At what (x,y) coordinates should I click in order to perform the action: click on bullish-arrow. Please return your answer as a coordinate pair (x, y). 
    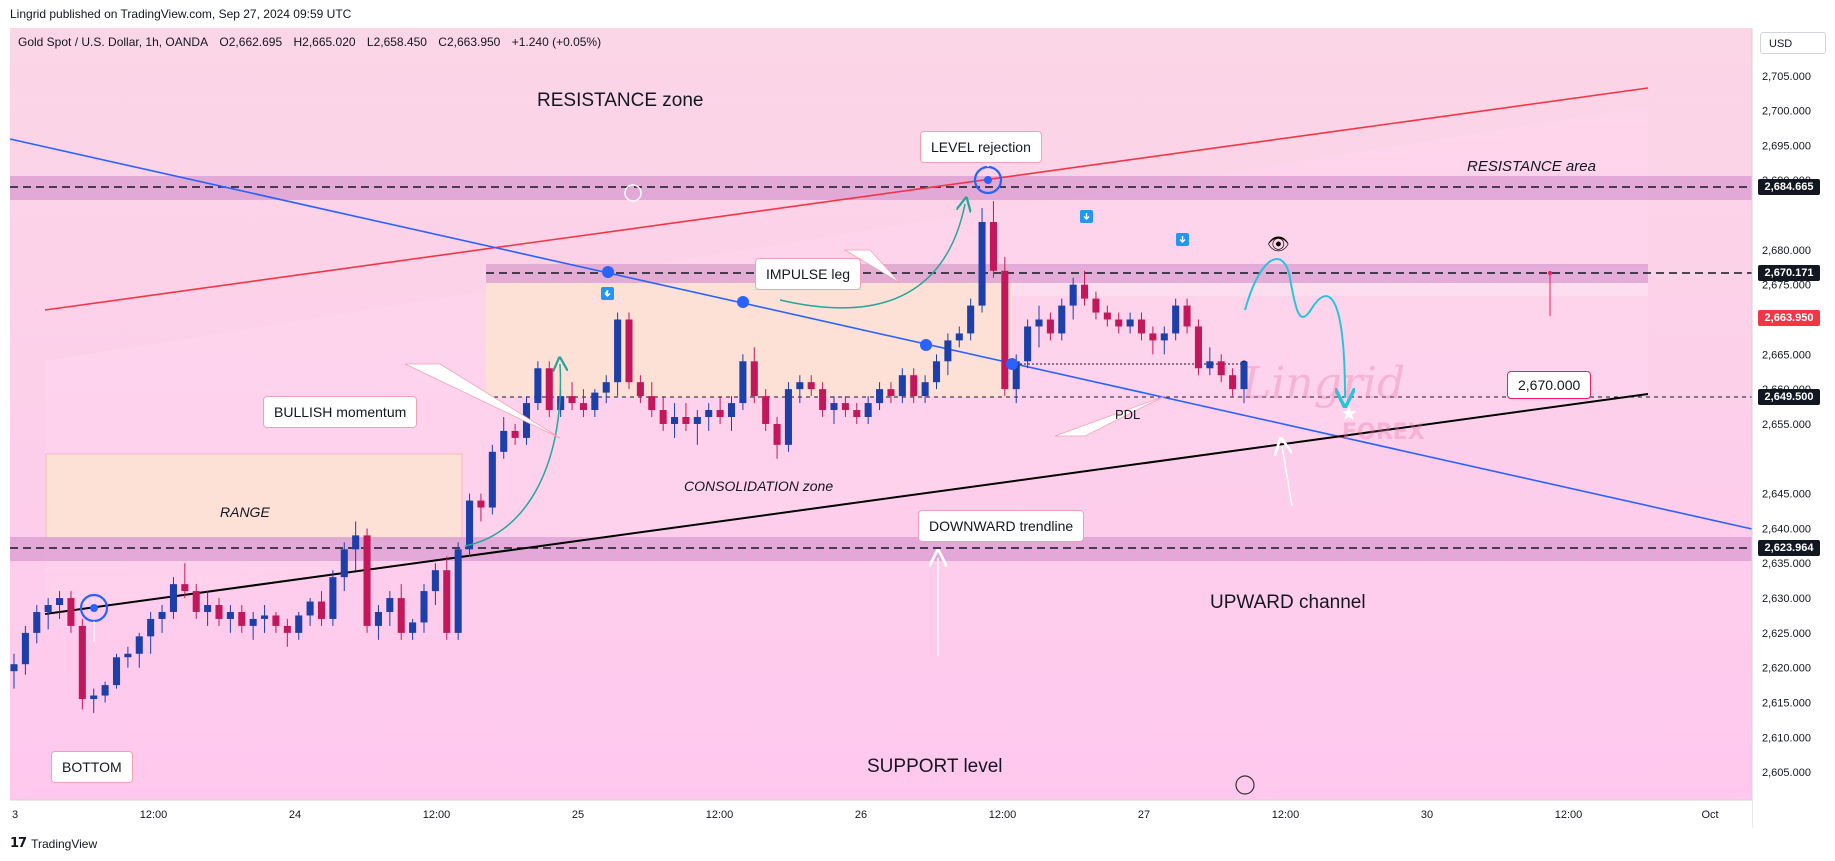
    Looking at the image, I should click on (512, 455).